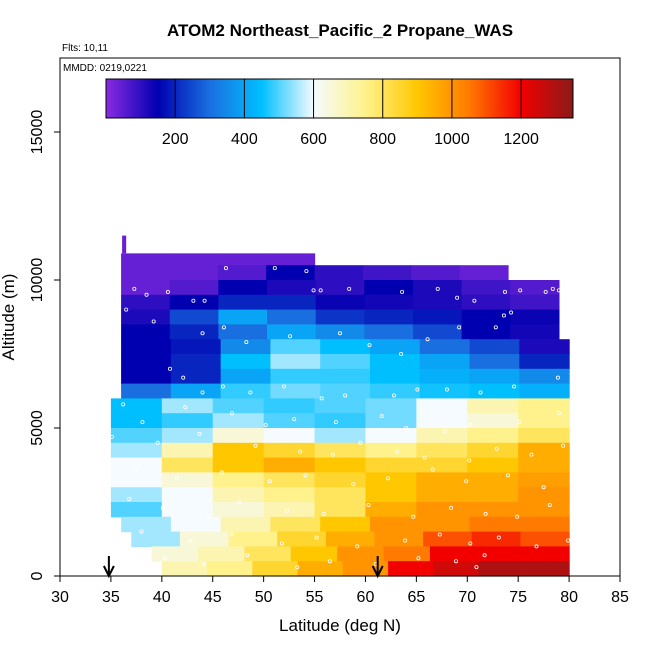 This screenshot has width=650, height=650. I want to click on flights-annotation: Flts: 10,11, so click(85, 48).